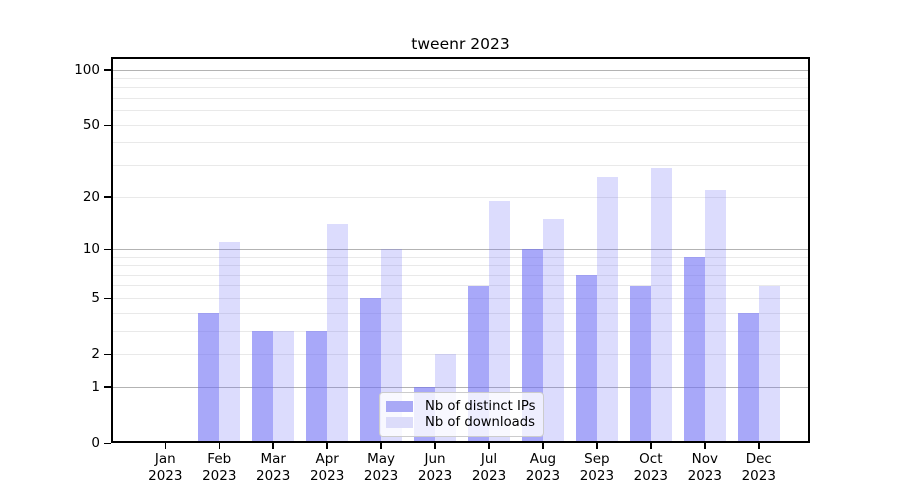 The height and width of the screenshot is (500, 900). What do you see at coordinates (381, 467) in the screenshot?
I see `x-tick-label: May 2023` at bounding box center [381, 467].